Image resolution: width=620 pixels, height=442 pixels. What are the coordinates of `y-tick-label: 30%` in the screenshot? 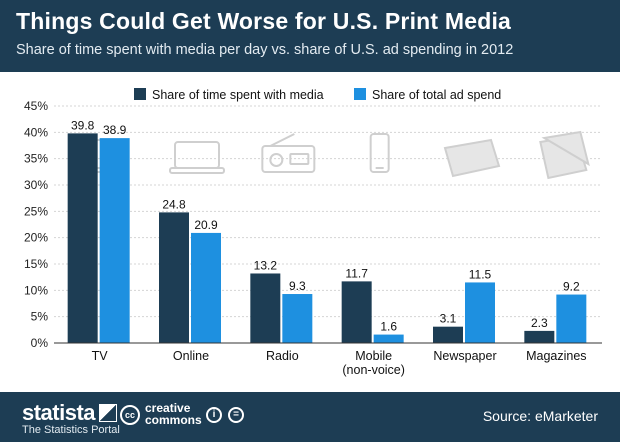 It's located at (36, 185).